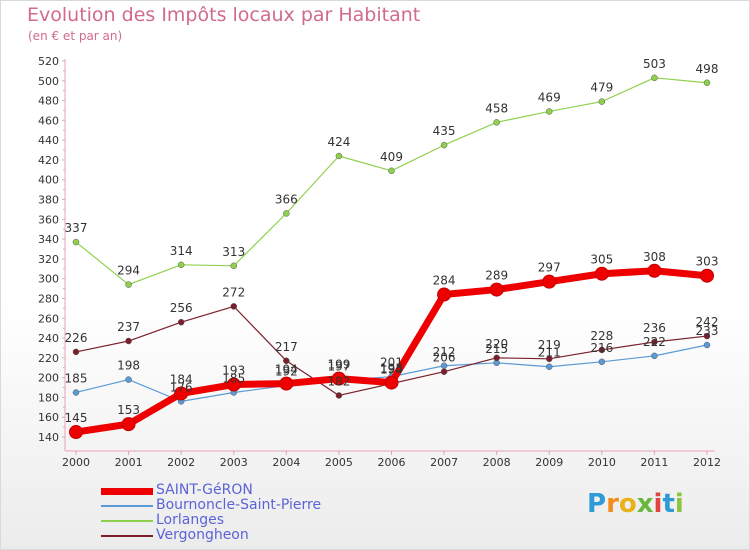 The width and height of the screenshot is (750, 550). I want to click on legend-item: Lorlanges, so click(231, 520).